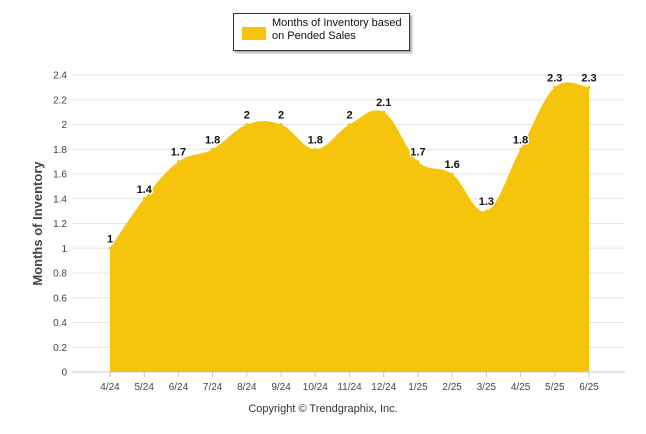  What do you see at coordinates (254, 33) in the screenshot?
I see `legend-swatch` at bounding box center [254, 33].